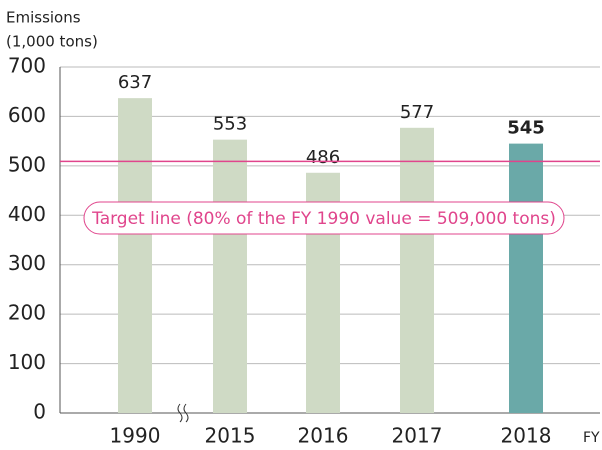 This screenshot has height=450, width=602. What do you see at coordinates (135, 82) in the screenshot?
I see `data-label: 637` at bounding box center [135, 82].